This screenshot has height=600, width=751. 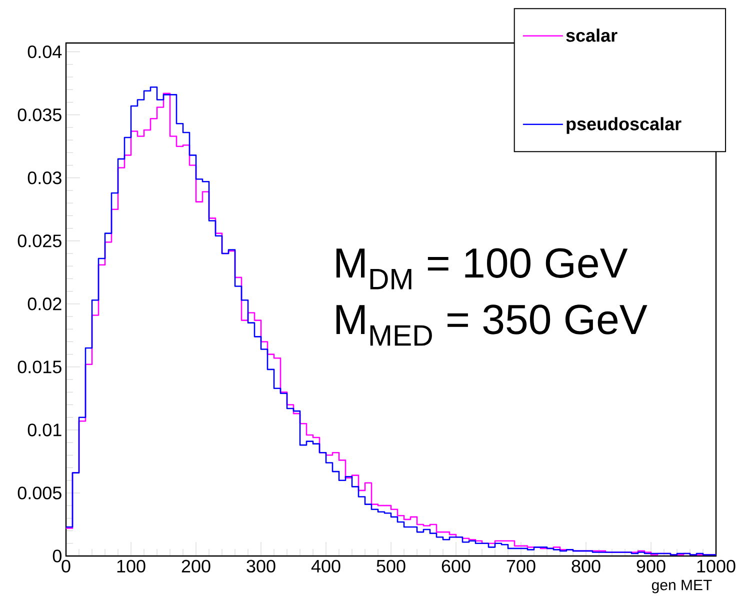 I want to click on annotation: M$_{MED}$ = 350 GeV, so click(x=492, y=325).